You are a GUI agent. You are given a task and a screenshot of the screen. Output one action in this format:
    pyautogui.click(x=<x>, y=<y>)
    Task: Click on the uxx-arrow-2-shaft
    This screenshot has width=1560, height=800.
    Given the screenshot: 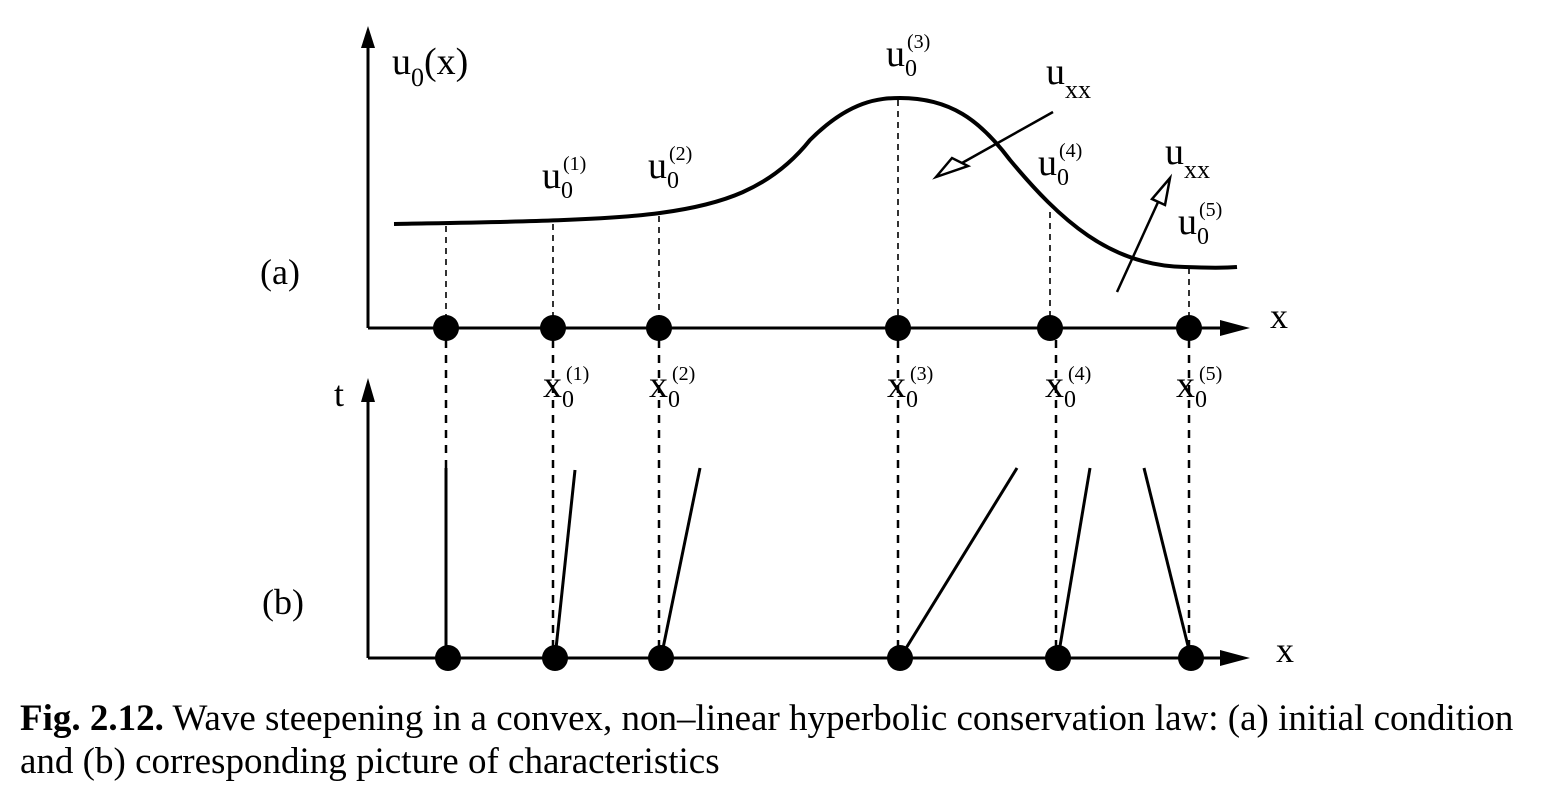 What is the action you would take?
    pyautogui.click(x=1138, y=246)
    